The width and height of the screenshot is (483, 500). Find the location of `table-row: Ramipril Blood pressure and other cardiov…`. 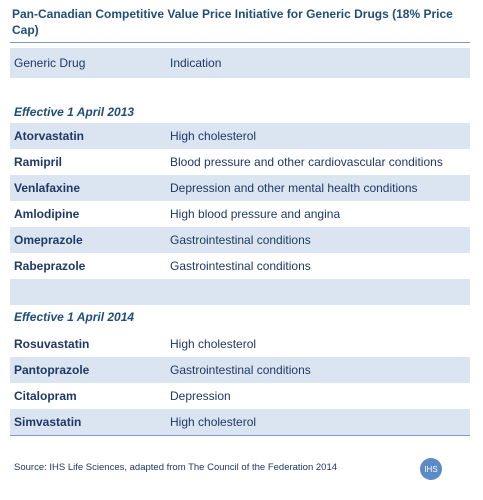

table-row: Ramipril Blood pressure and other cardiov… is located at coordinates (240, 162).